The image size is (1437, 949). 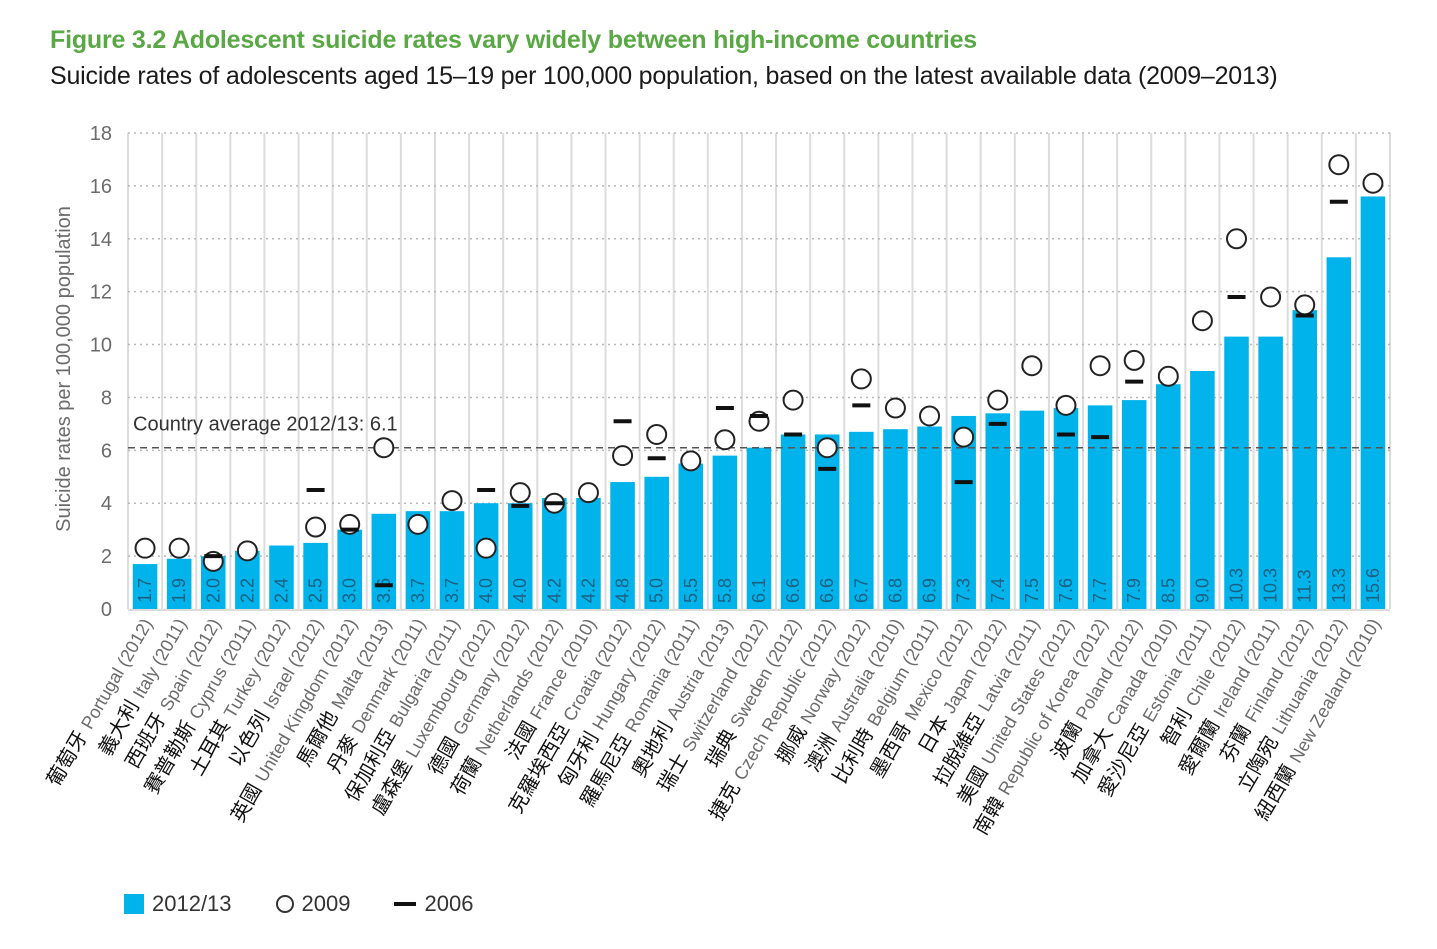 What do you see at coordinates (725, 590) in the screenshot?
I see `bar-value-label: 5.8` at bounding box center [725, 590].